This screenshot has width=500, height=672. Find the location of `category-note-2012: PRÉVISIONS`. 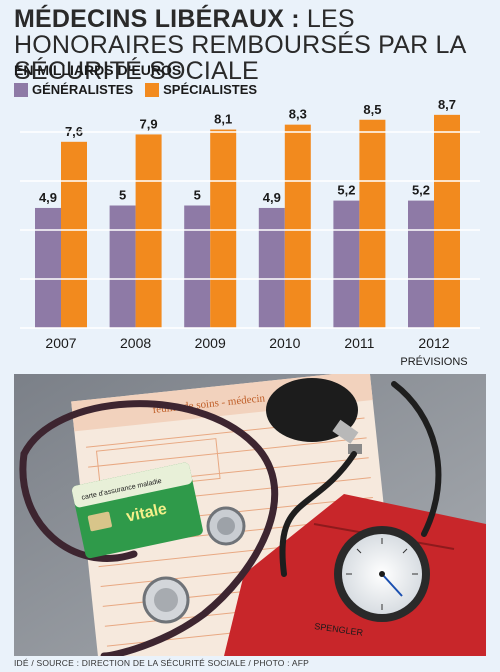

category-note-2012: PRÉVISIONS is located at coordinates (433, 361).